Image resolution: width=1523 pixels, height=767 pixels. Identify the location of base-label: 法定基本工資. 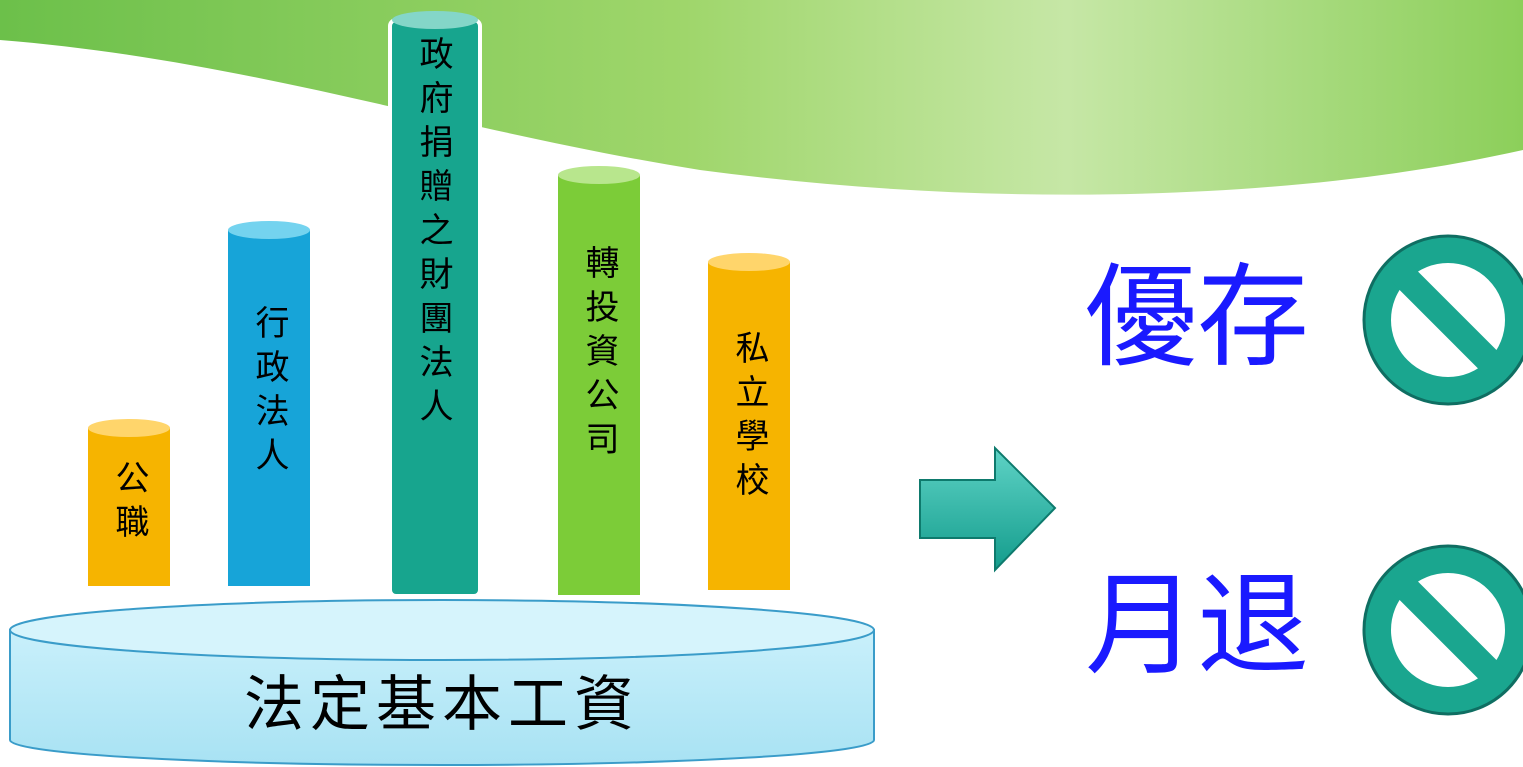
(442, 705).